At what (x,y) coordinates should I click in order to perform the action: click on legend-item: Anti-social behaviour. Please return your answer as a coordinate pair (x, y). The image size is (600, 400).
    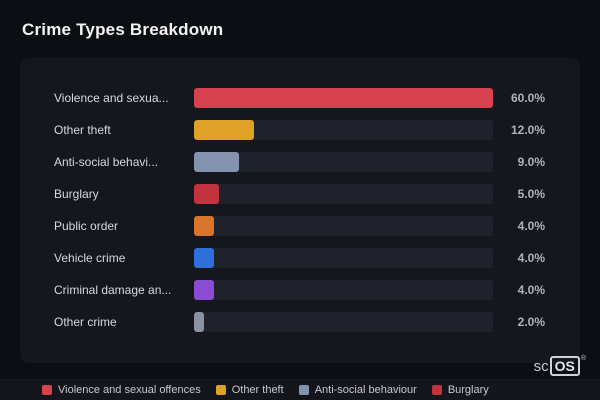
    Looking at the image, I should click on (357, 389).